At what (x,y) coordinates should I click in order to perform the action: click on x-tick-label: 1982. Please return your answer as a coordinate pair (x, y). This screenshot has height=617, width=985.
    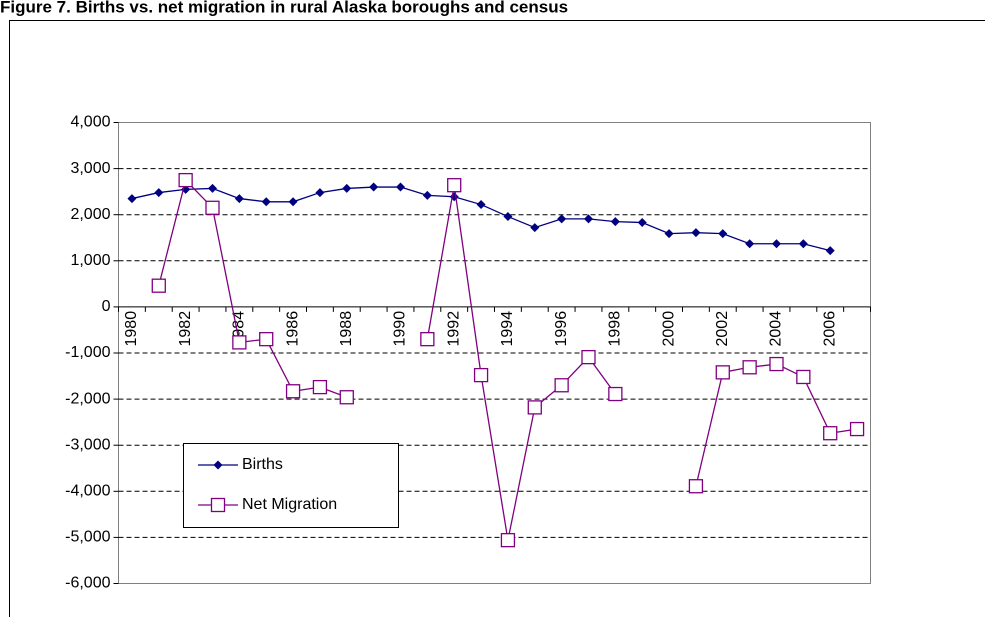
    Looking at the image, I should click on (185, 329).